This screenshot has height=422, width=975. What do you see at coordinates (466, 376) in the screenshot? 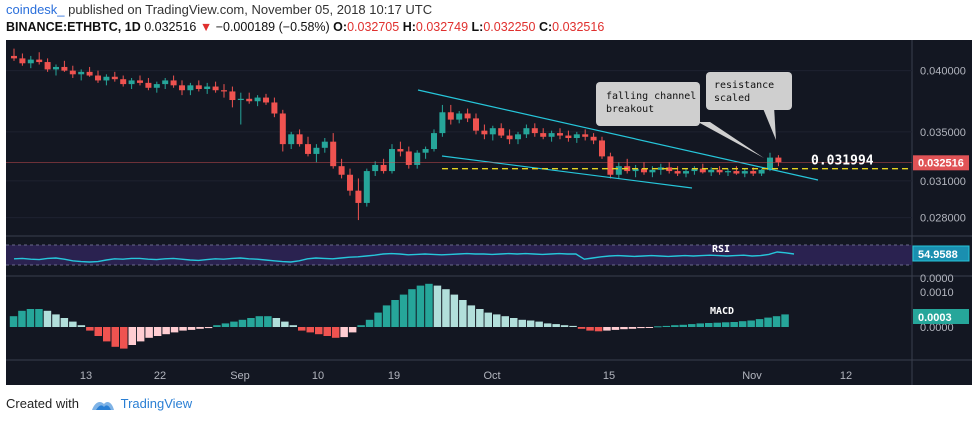
I see `time-axis: 13 22 Sep 10 19 Oct 15 Nov 12` at bounding box center [466, 376].